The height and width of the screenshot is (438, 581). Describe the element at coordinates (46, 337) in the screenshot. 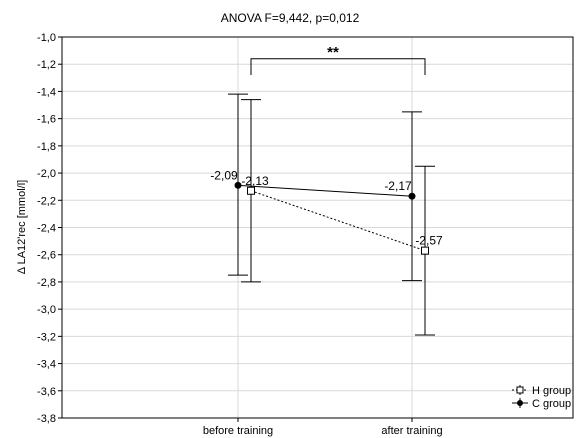

I see `y-tick-label: -3,2` at that location.